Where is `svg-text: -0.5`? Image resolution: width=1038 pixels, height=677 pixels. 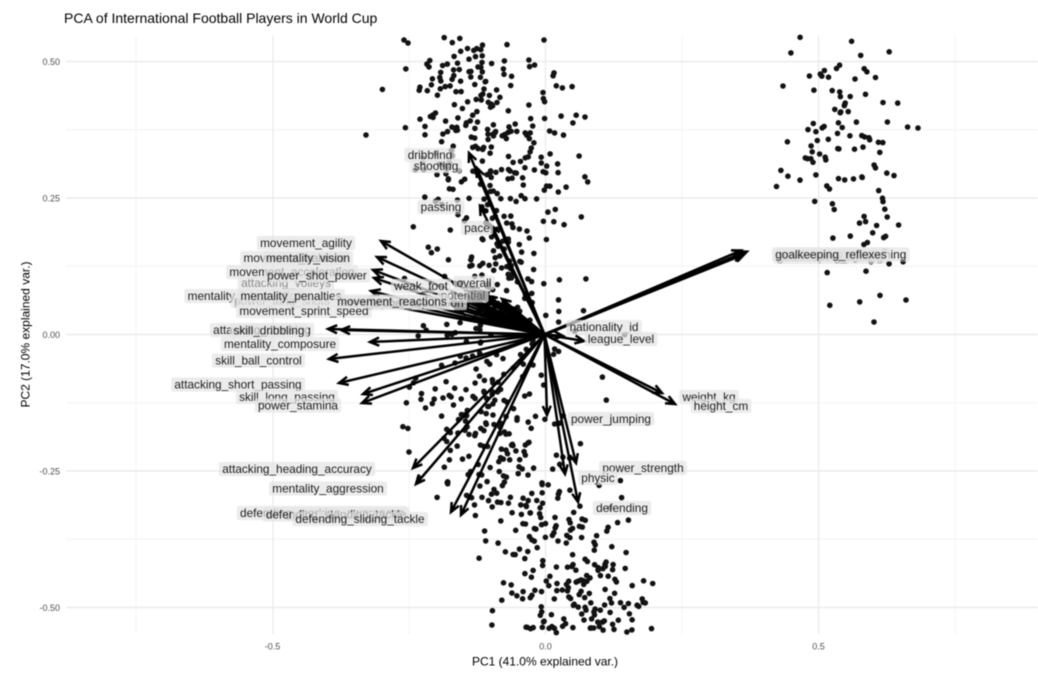
svg-text: -0.5 is located at coordinates (273, 647).